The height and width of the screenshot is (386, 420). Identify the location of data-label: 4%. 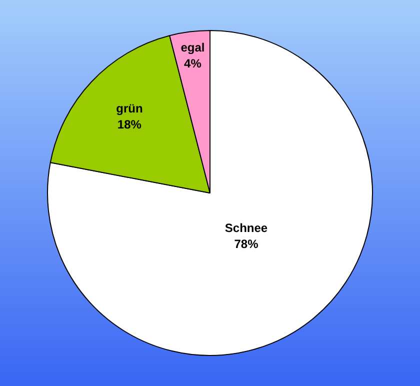
(193, 63).